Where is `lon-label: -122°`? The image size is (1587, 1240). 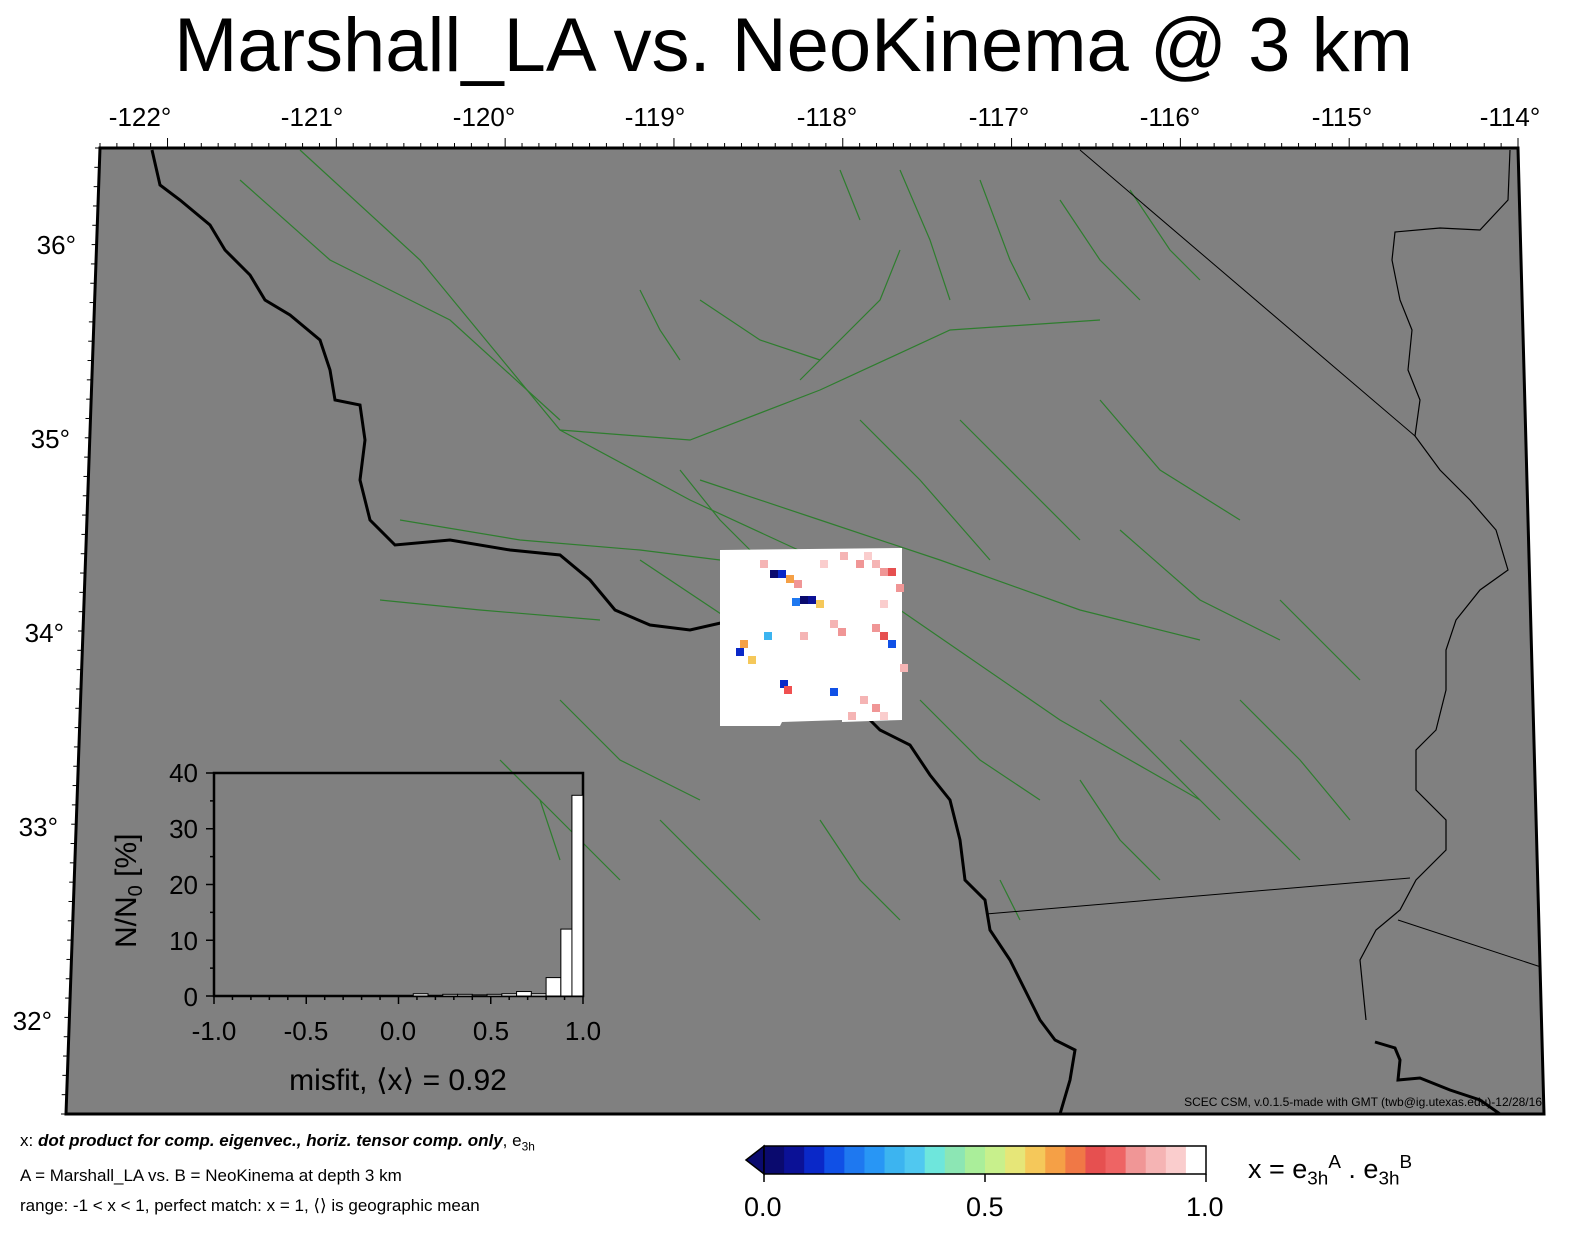
lon-label: -122° is located at coordinates (140, 117).